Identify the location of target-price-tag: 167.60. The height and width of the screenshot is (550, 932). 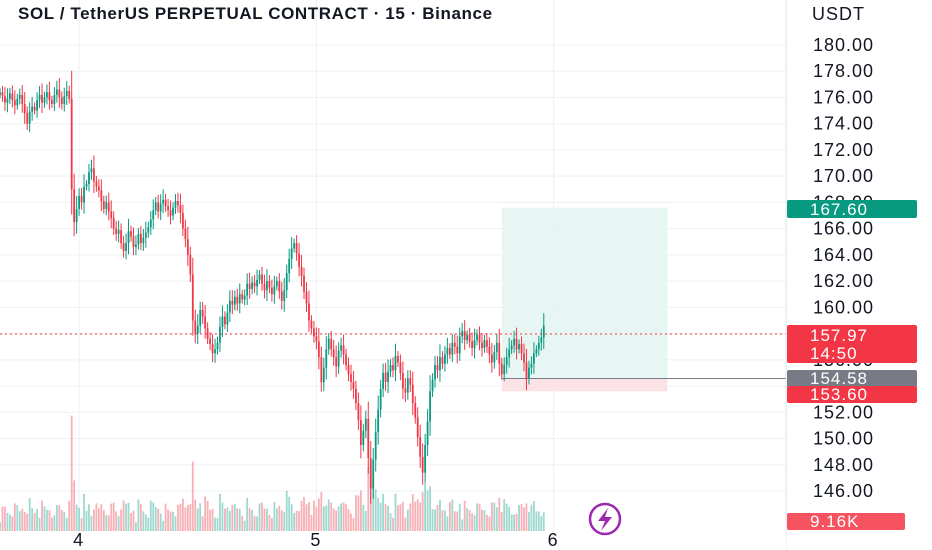
(852, 209).